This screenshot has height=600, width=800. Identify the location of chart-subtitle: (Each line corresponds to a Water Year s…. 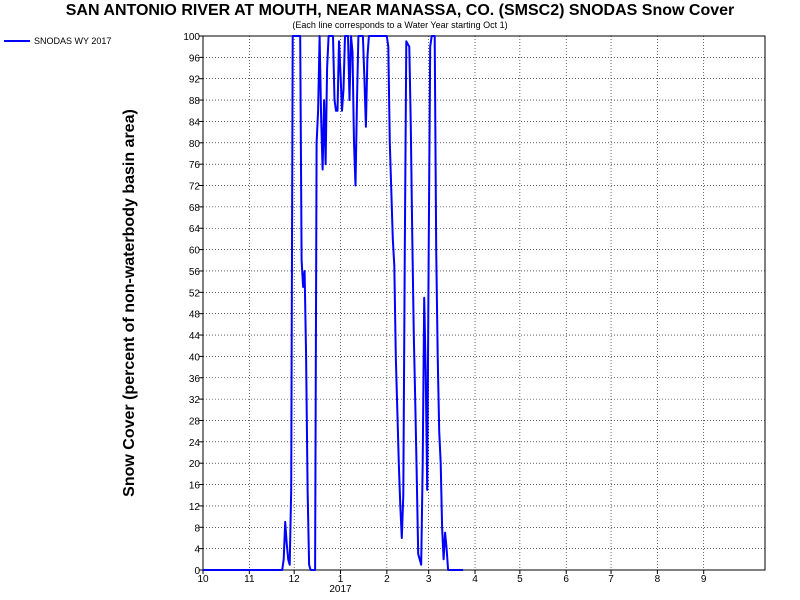
(400, 25).